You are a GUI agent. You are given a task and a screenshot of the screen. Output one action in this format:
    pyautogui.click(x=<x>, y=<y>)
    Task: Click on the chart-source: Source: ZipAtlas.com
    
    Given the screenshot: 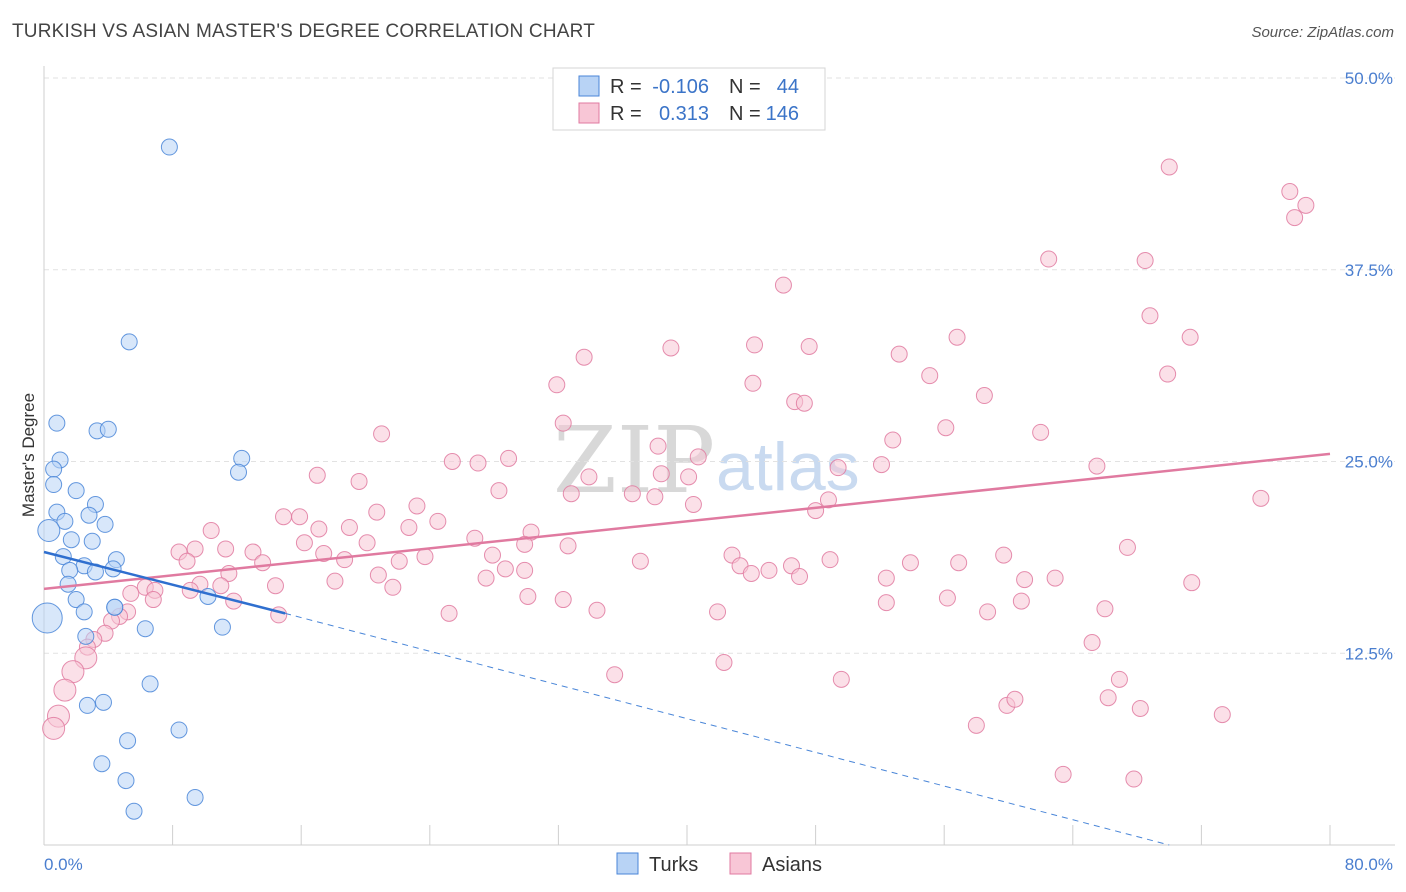 What is the action you would take?
    pyautogui.click(x=1322, y=32)
    